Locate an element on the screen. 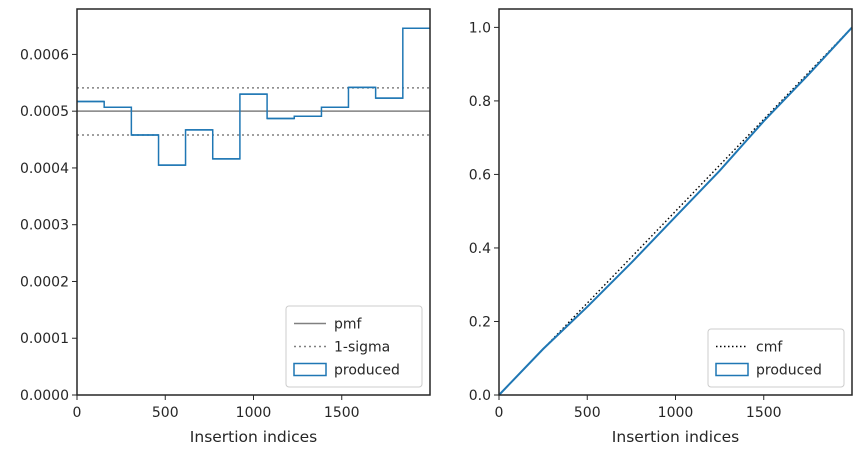 This screenshot has height=457, width=861. y-tick-label: 0.0004 is located at coordinates (44, 169).